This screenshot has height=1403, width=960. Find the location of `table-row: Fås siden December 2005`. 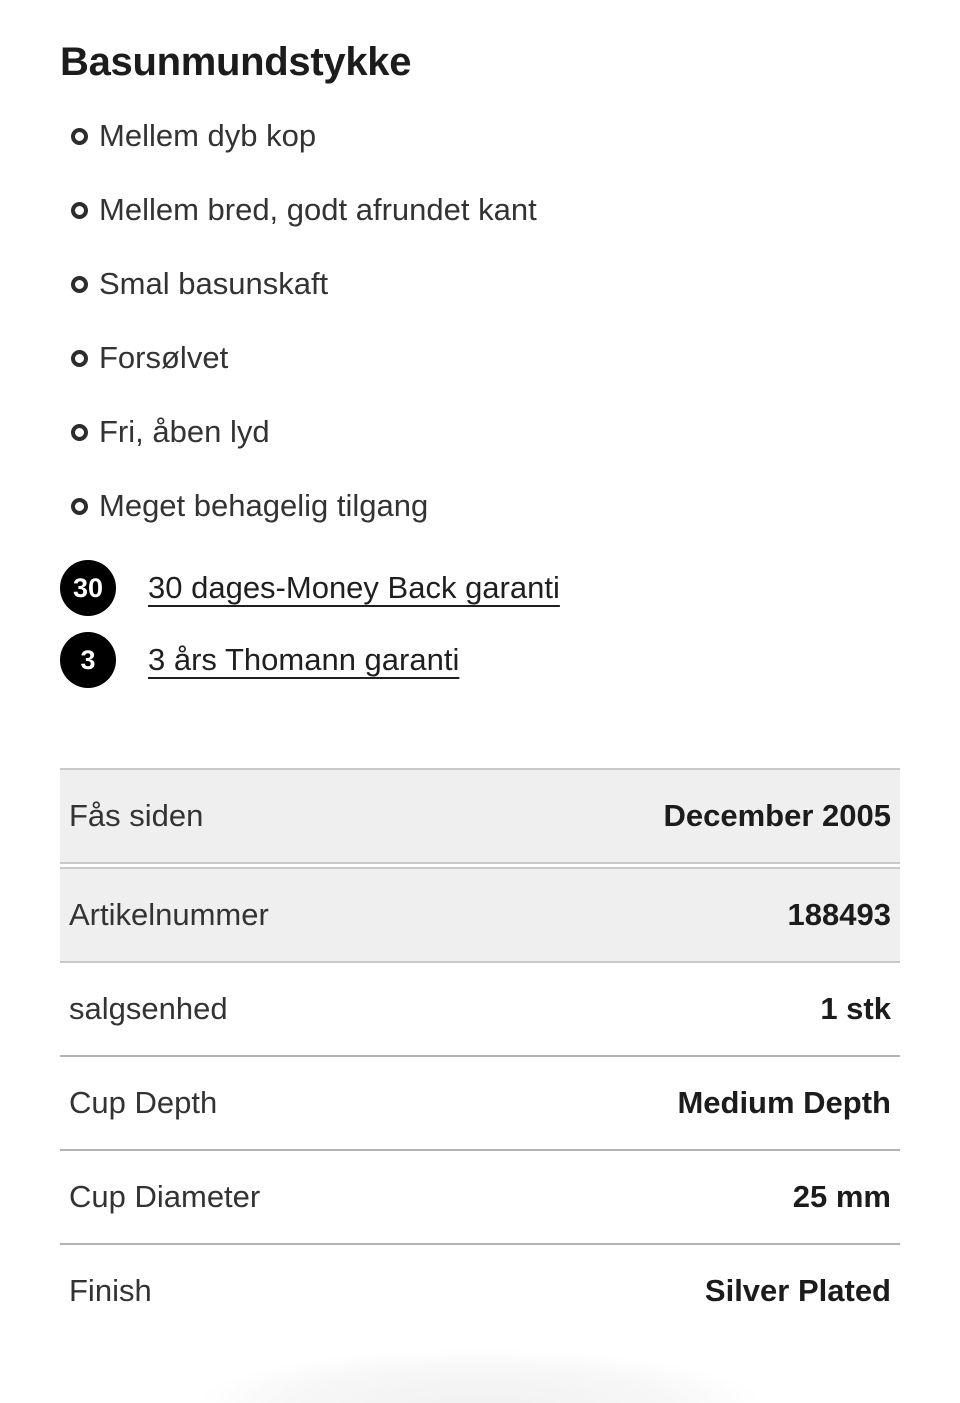

table-row: Fås siden December 2005 is located at coordinates (480, 816).